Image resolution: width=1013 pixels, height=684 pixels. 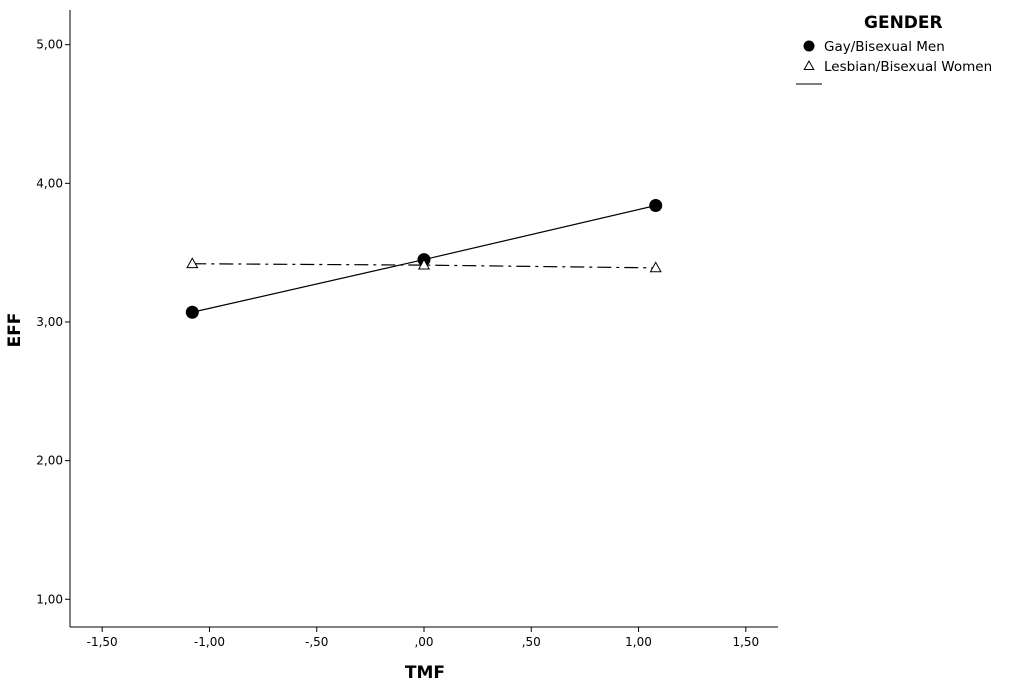 What do you see at coordinates (425, 673) in the screenshot?
I see `x-axis-title: TMF` at bounding box center [425, 673].